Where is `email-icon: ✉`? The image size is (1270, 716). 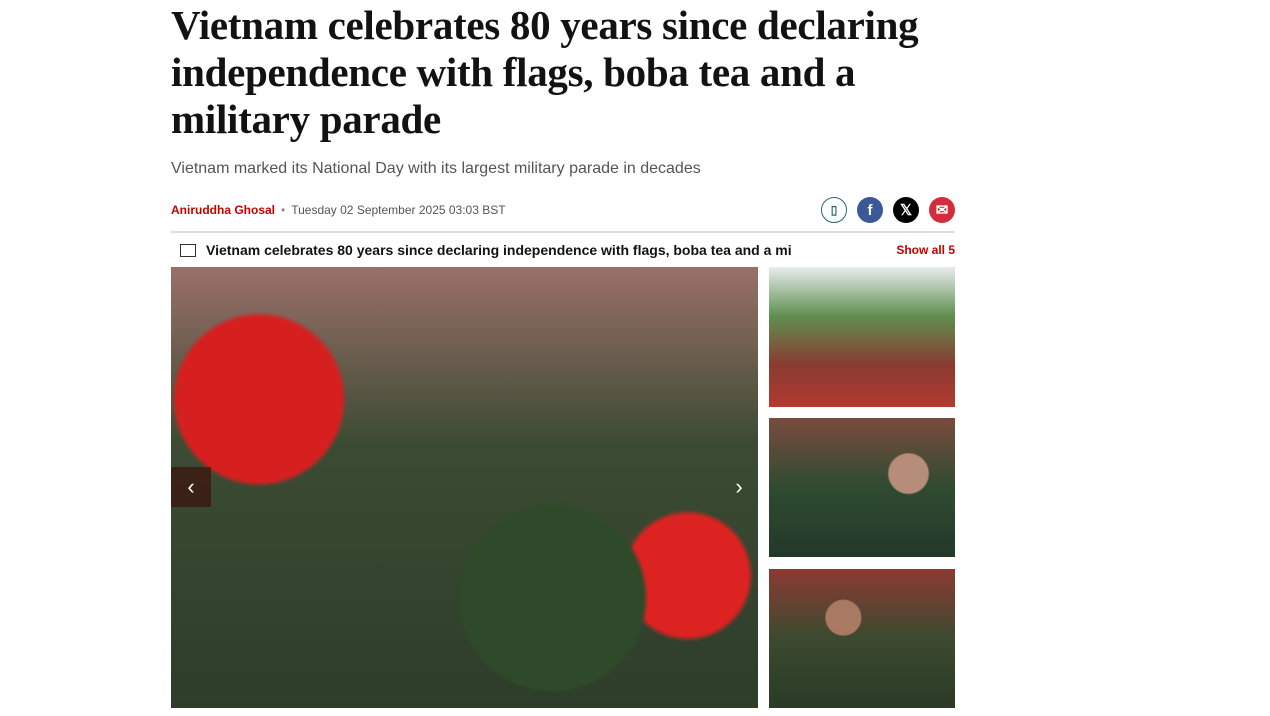 email-icon: ✉ is located at coordinates (942, 210).